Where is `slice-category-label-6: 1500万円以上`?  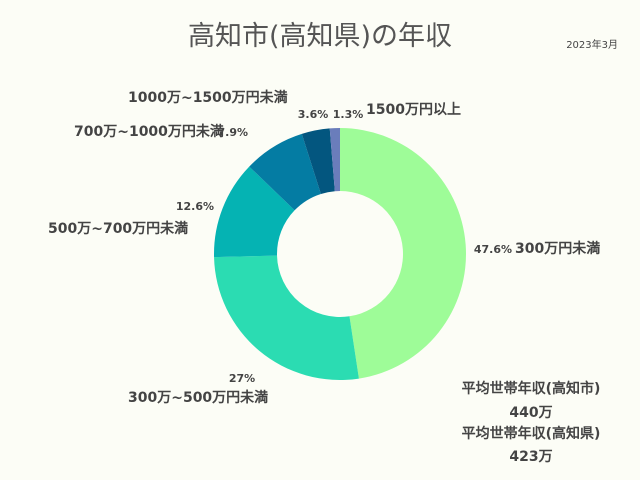
slice-category-label-6: 1500万円以上 is located at coordinates (413, 110).